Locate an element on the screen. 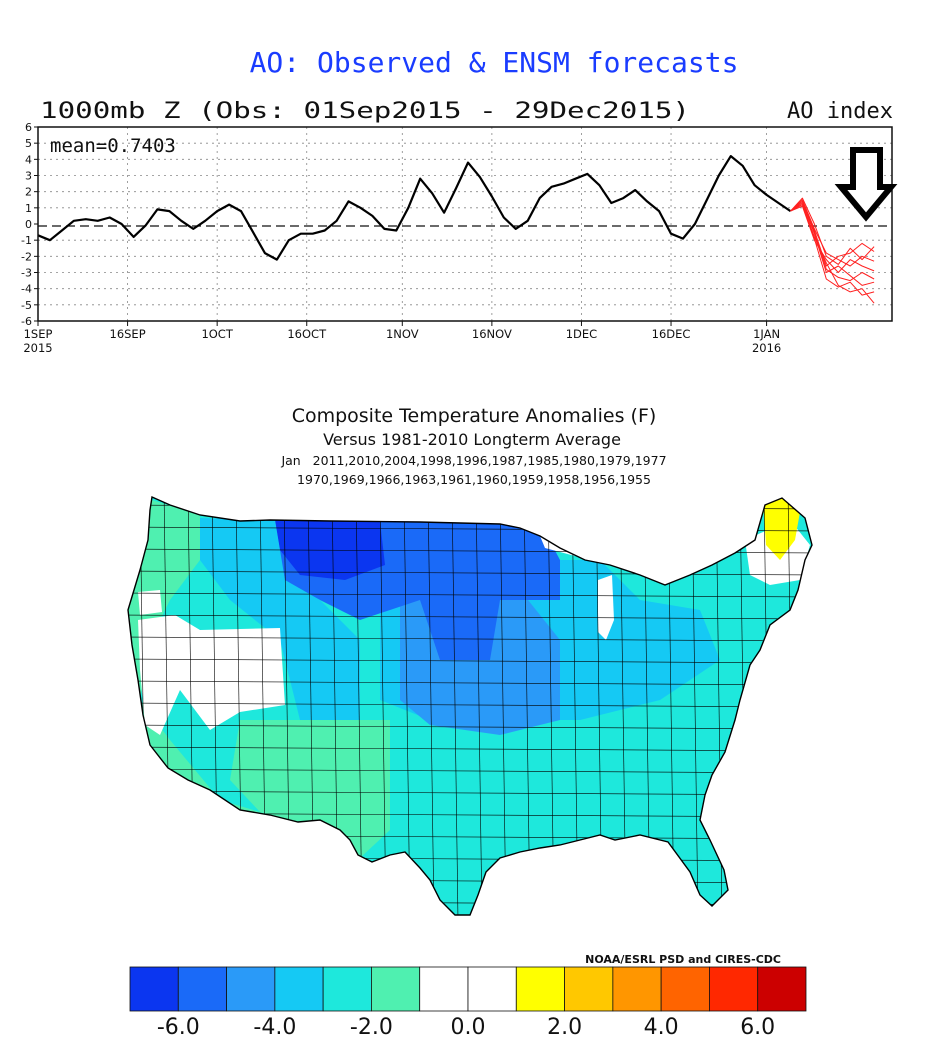  ao-x-tick-label: 16DEC is located at coordinates (671, 334).